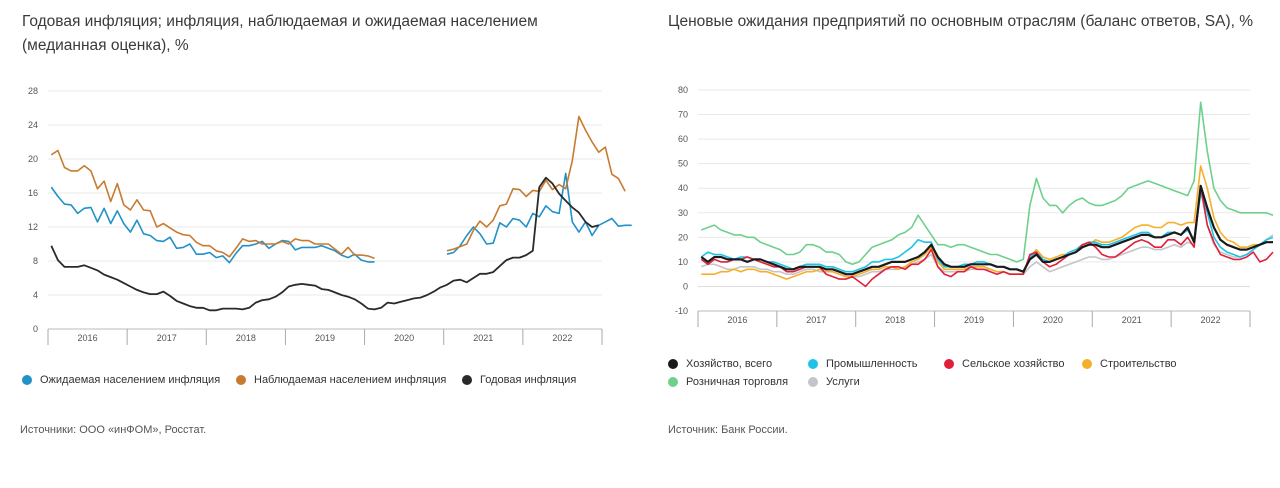 This screenshot has width=1280, height=488. I want to click on legend-item-construction: Строительство, so click(1129, 364).